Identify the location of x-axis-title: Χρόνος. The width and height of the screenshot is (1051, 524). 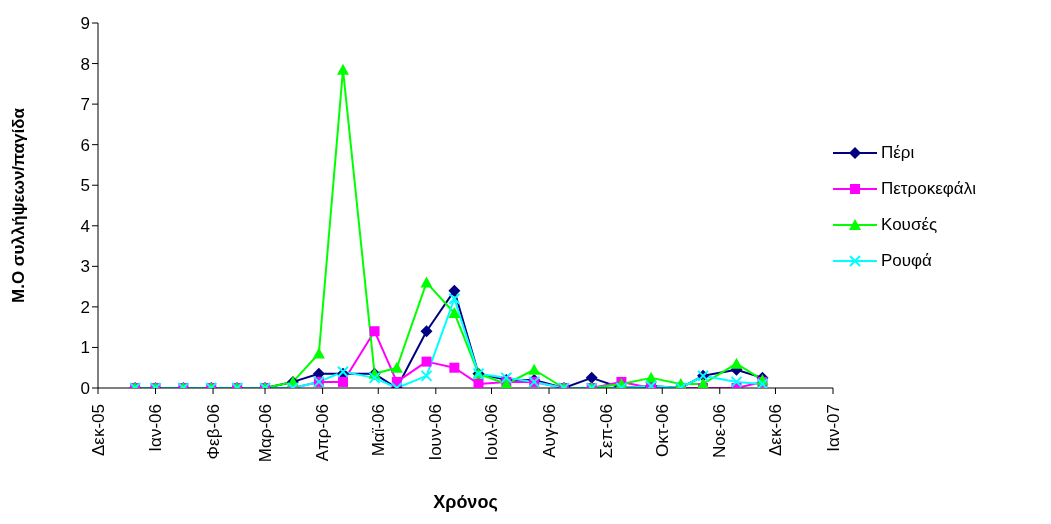
(465, 502).